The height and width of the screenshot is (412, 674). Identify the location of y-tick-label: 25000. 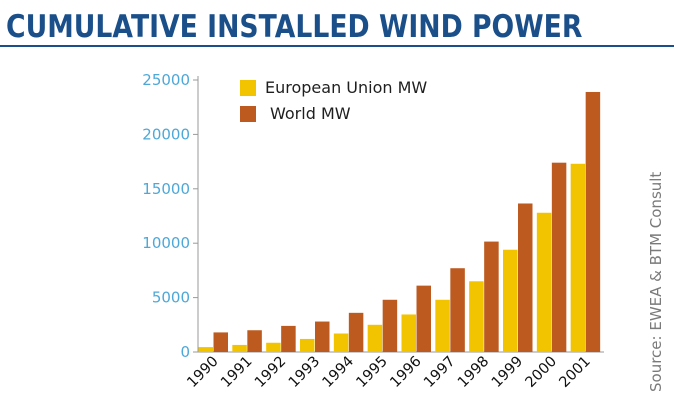
(166, 80).